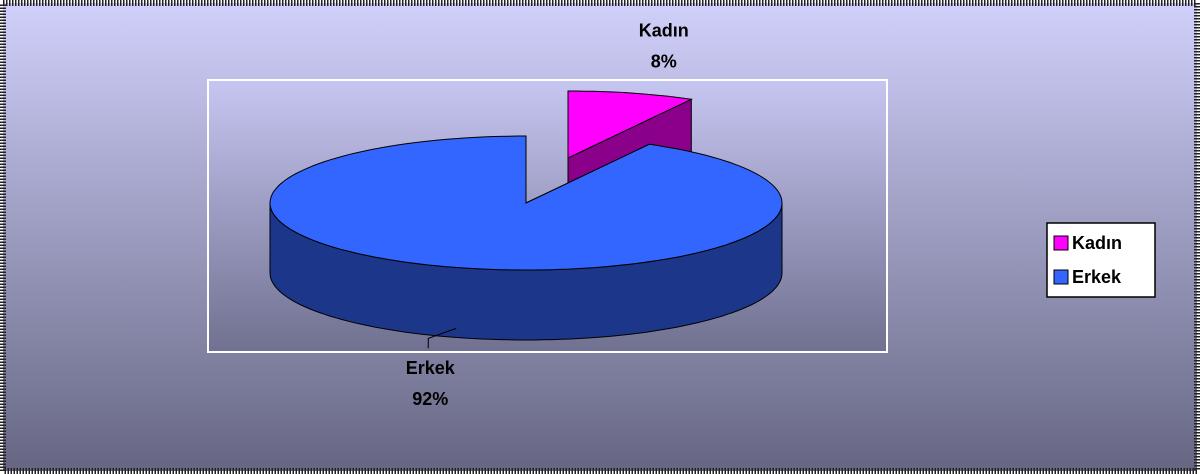 This screenshot has width=1200, height=474. Describe the element at coordinates (442, 338) in the screenshot. I see `leader-line` at that location.